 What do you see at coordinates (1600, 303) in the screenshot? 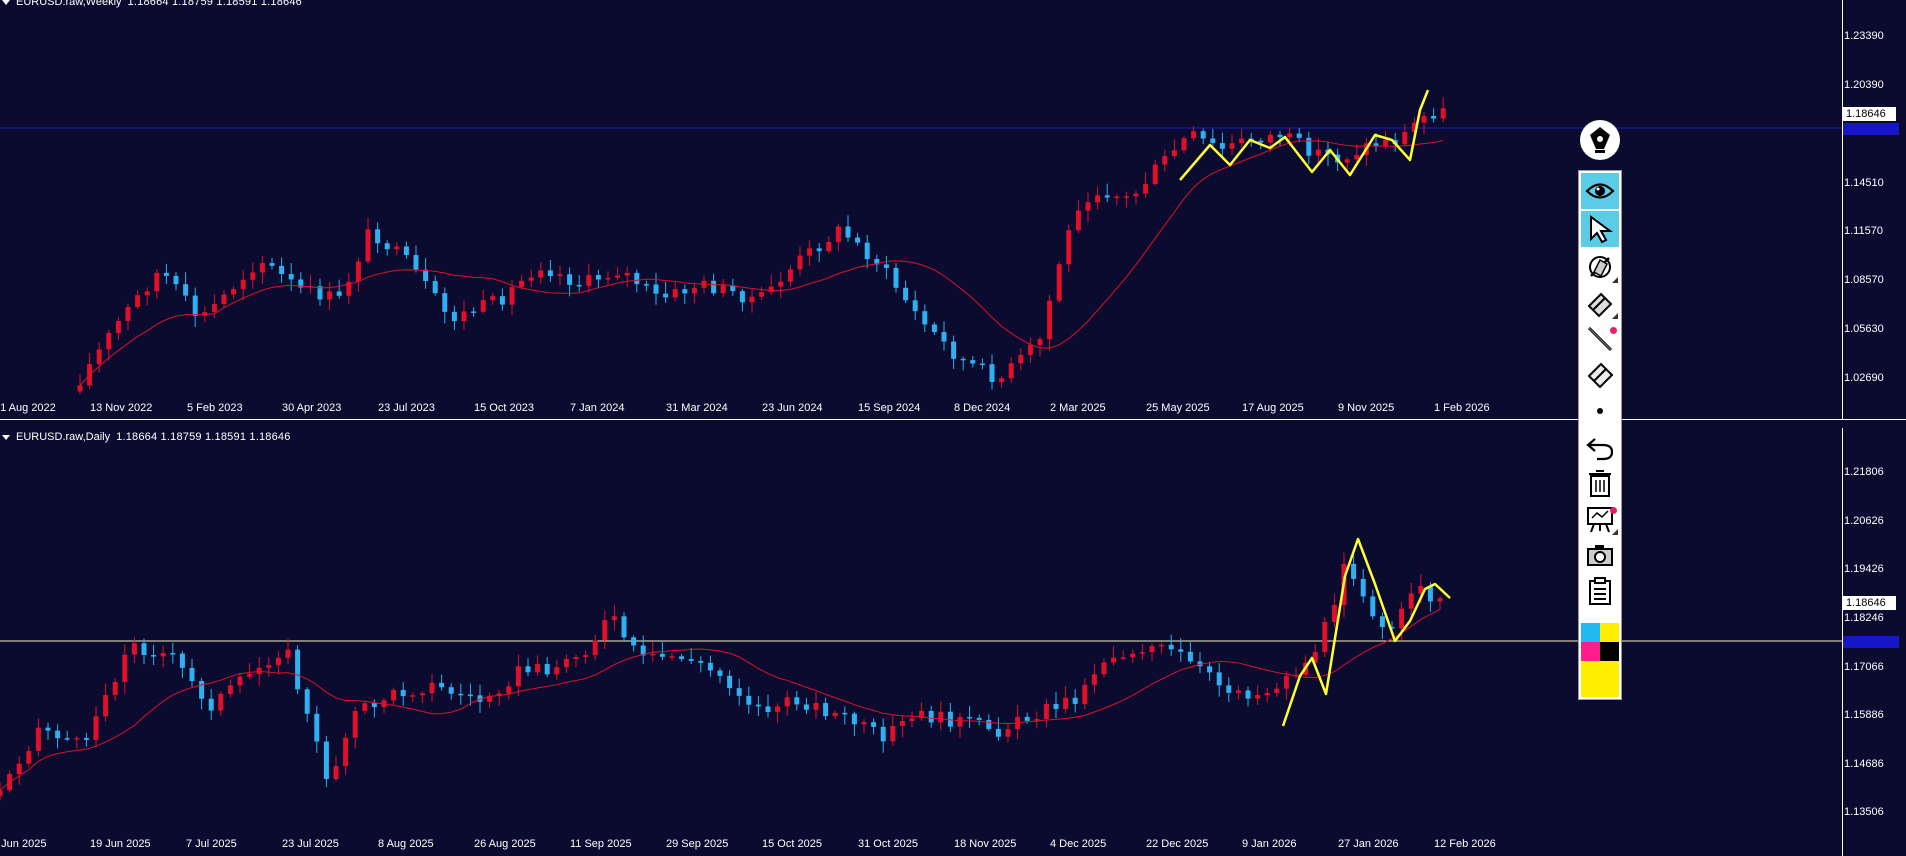
I see `highlighter-tool-button` at bounding box center [1600, 303].